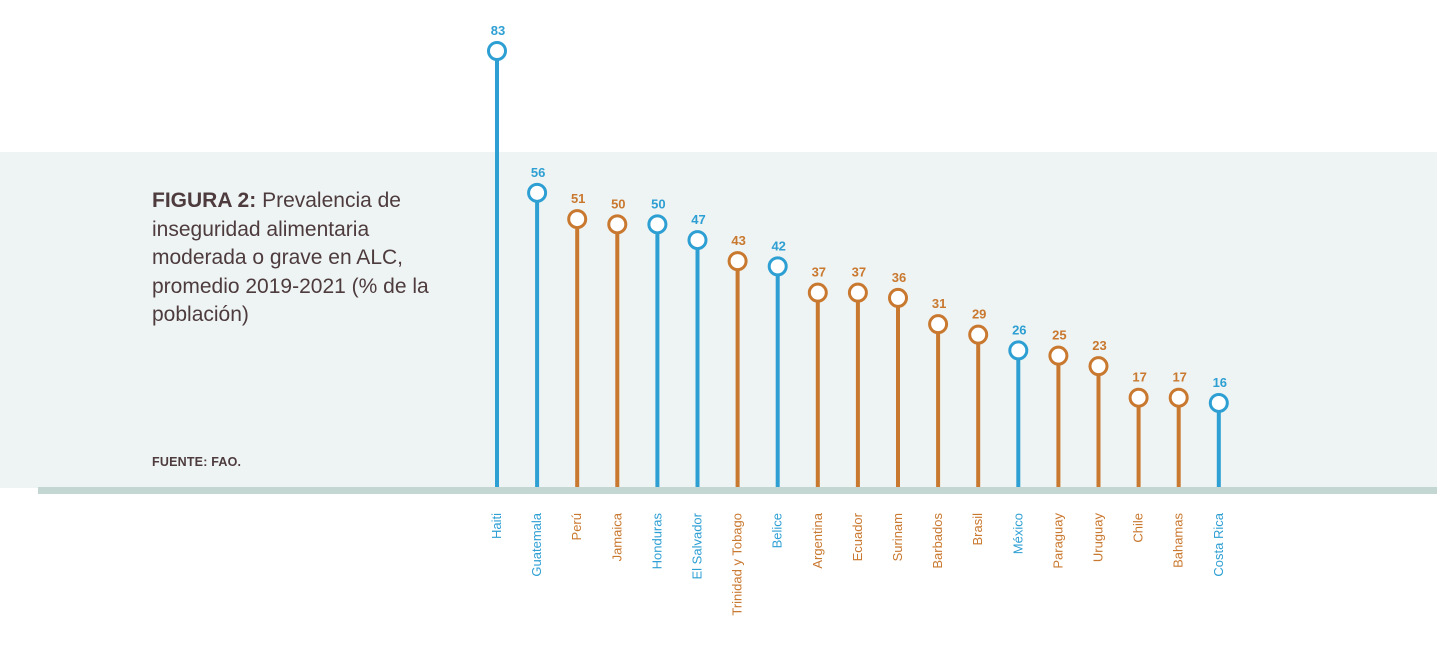 The image size is (1437, 661). What do you see at coordinates (1138, 528) in the screenshot?
I see `category-label-chile: Chile` at bounding box center [1138, 528].